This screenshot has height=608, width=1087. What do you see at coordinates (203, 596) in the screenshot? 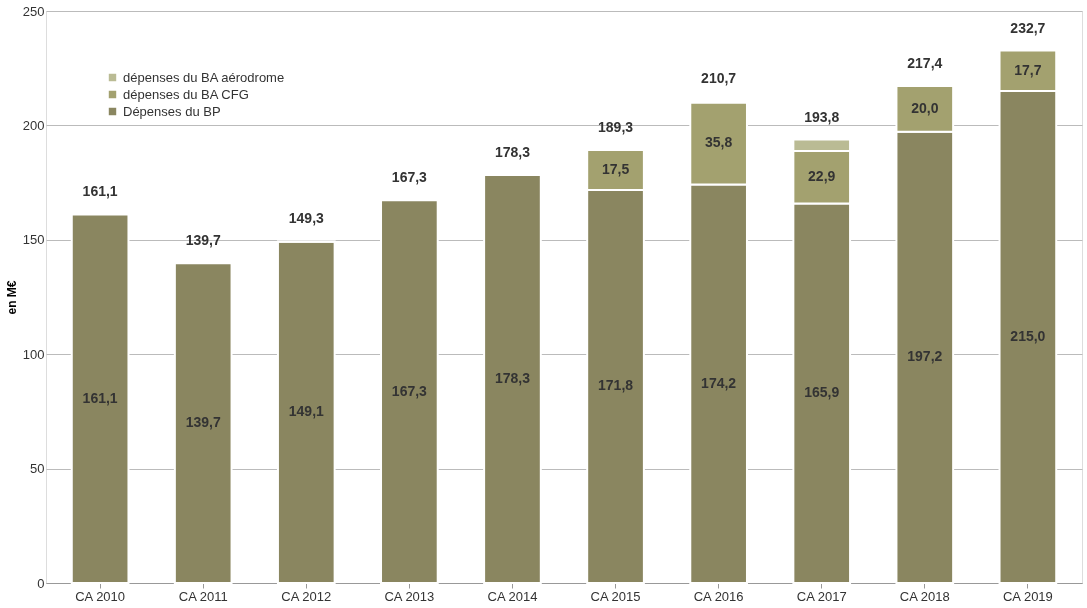
I see `x-tick-label: CA 2011` at bounding box center [203, 596].